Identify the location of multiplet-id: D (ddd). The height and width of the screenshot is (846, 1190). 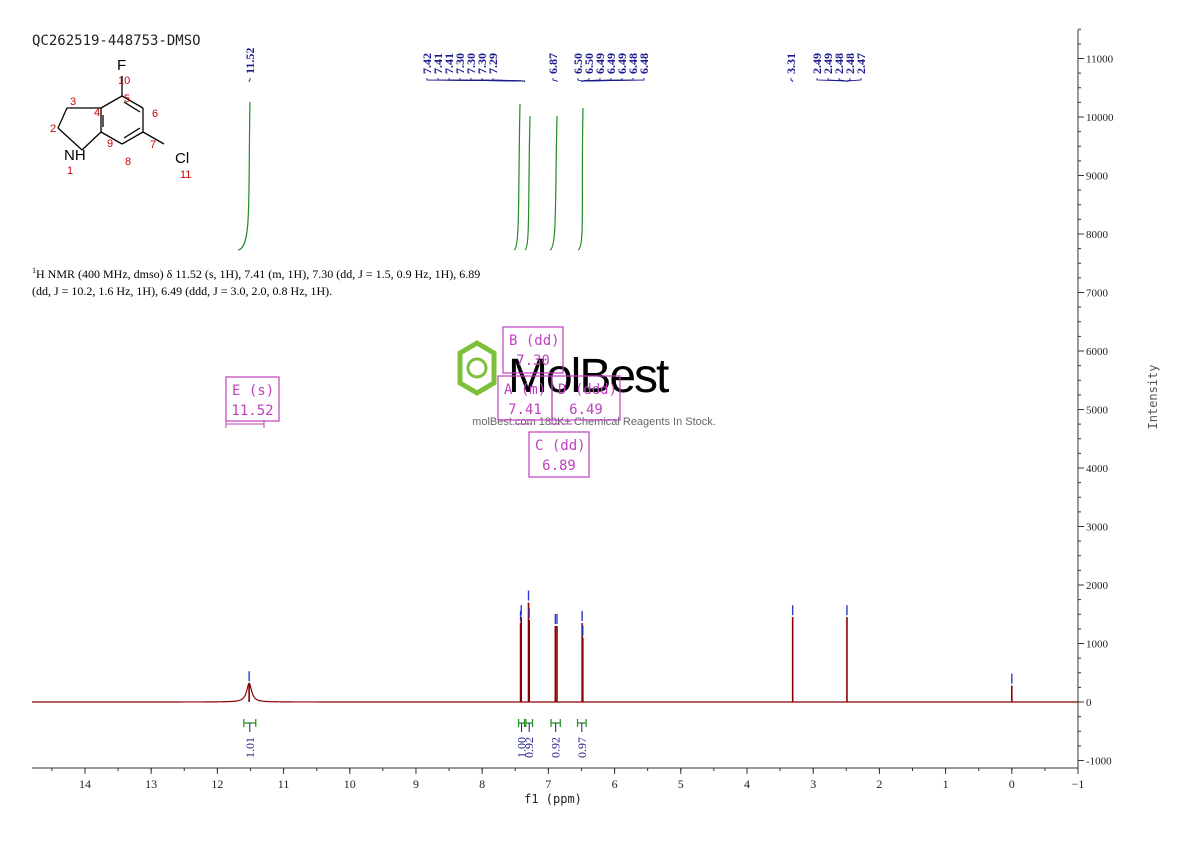
(587, 390).